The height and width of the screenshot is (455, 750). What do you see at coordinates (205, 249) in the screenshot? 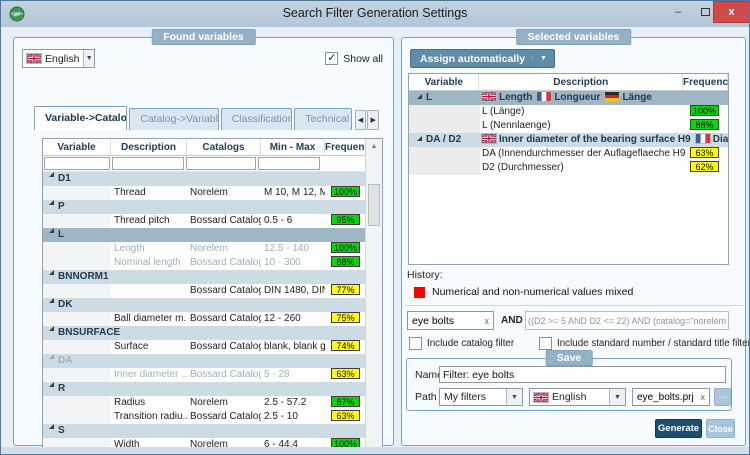
I see `variable-row: Length Norelem 12.5 - 140 100%` at bounding box center [205, 249].